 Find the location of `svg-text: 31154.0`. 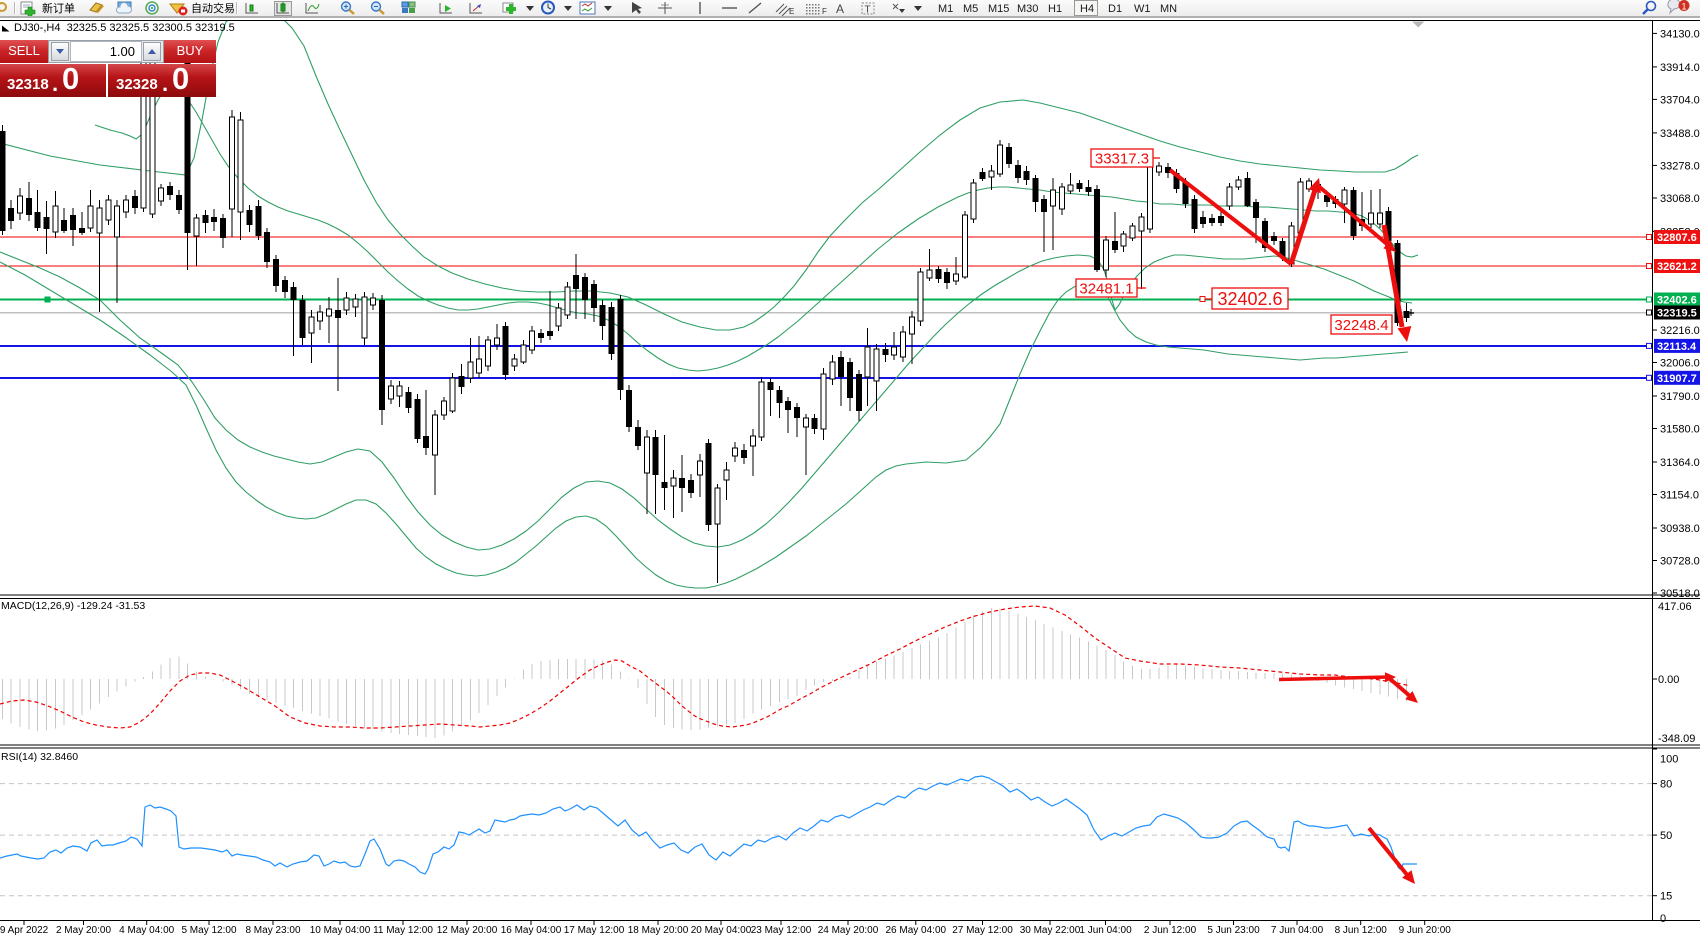

svg-text: 31154.0 is located at coordinates (1679, 496).